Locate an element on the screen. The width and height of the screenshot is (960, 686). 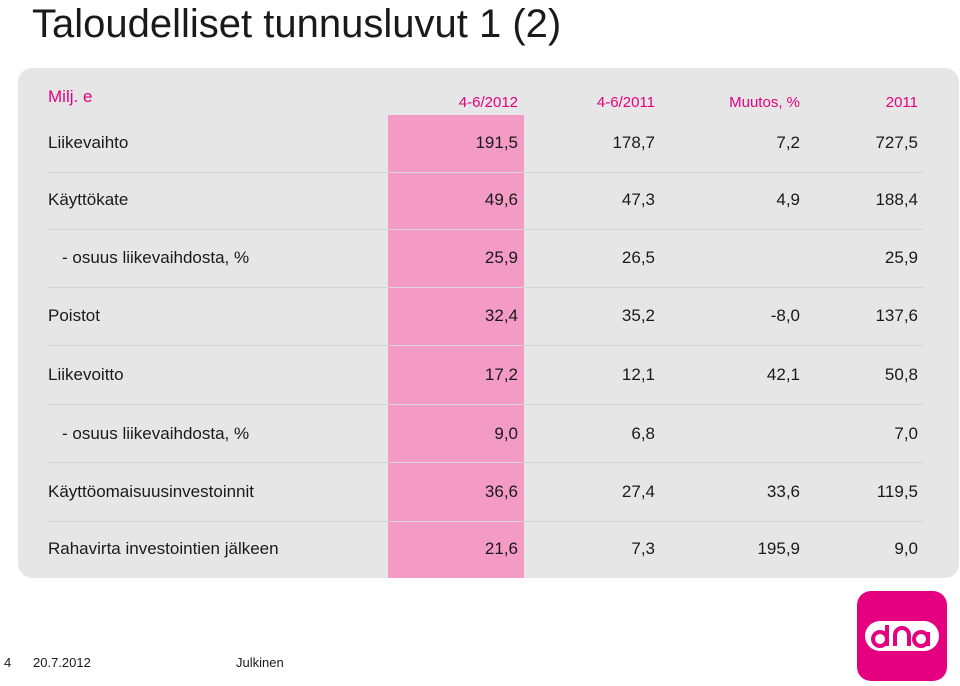
footer-date: 20.7.2012 is located at coordinates (62, 662).